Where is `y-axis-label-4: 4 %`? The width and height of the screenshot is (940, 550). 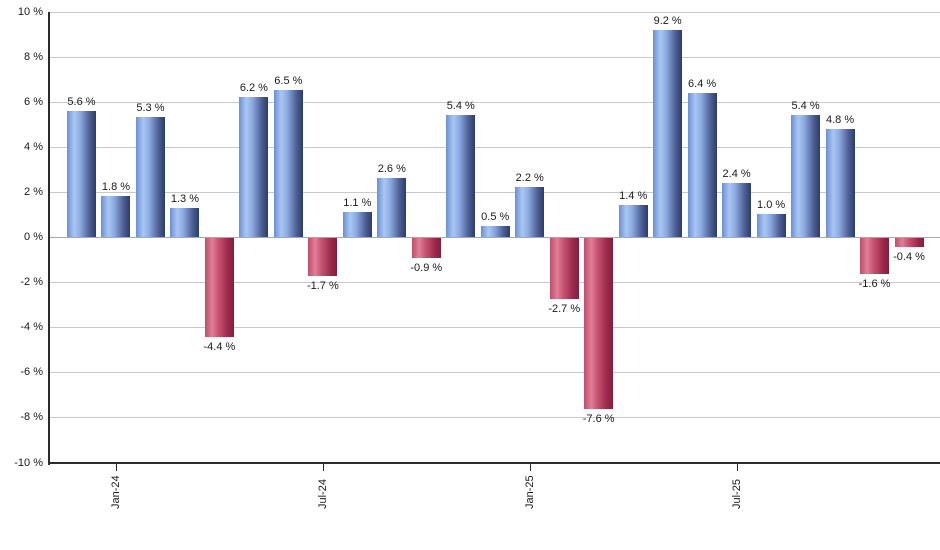 y-axis-label-4: 4 % is located at coordinates (33, 146).